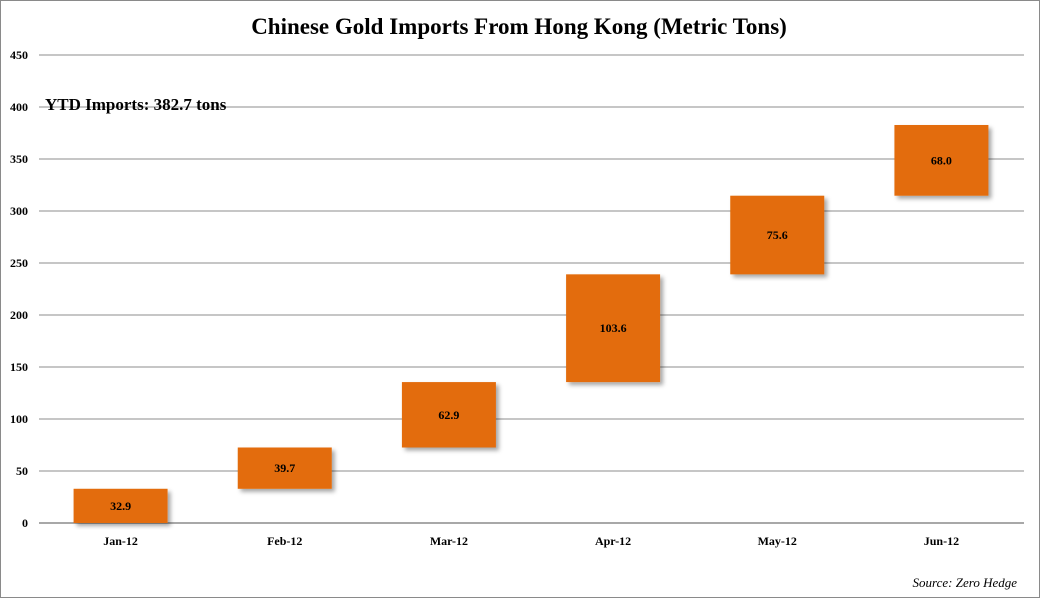  I want to click on source-note: Source: Zero Hedge, so click(965, 582).